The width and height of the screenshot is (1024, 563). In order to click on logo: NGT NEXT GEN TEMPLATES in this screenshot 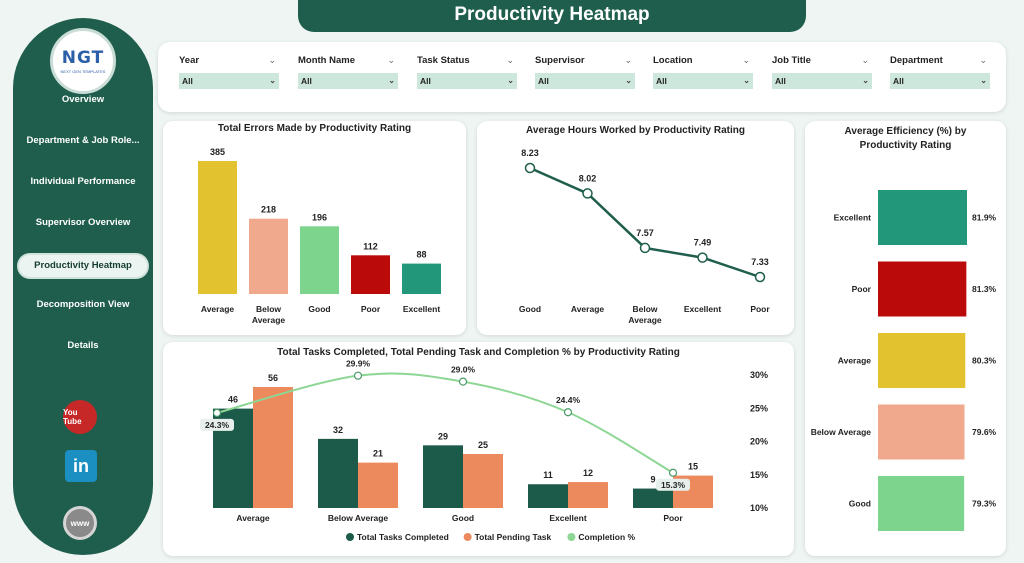, I will do `click(83, 61)`.